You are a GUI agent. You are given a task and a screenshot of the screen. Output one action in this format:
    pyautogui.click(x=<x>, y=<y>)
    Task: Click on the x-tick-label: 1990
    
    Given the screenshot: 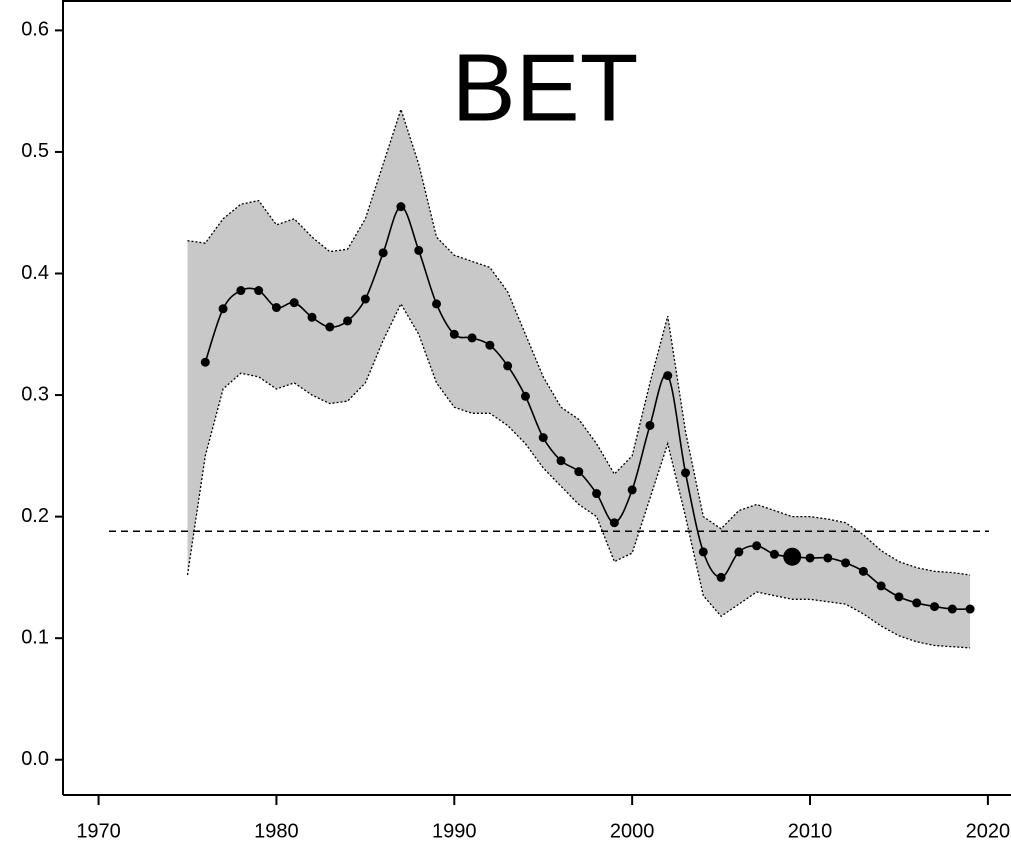 What is the action you would take?
    pyautogui.click(x=454, y=831)
    